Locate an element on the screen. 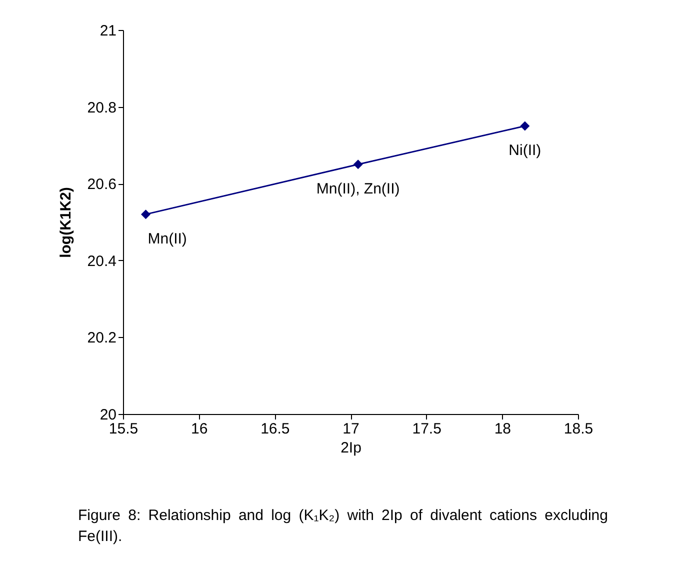 The image size is (683, 570). x-axis-title: 2Ip is located at coordinates (351, 448).